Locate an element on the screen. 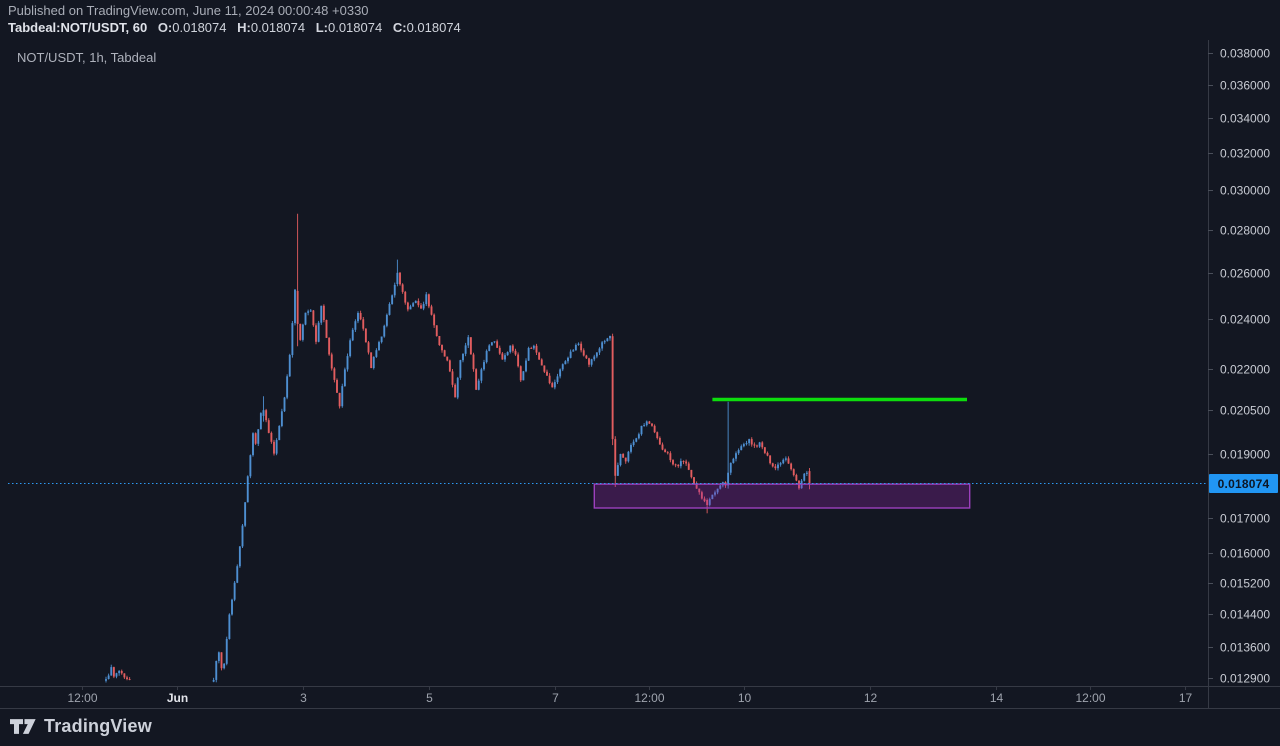 The width and height of the screenshot is (1280, 746). tradingview-logo-icon is located at coordinates (23, 726).